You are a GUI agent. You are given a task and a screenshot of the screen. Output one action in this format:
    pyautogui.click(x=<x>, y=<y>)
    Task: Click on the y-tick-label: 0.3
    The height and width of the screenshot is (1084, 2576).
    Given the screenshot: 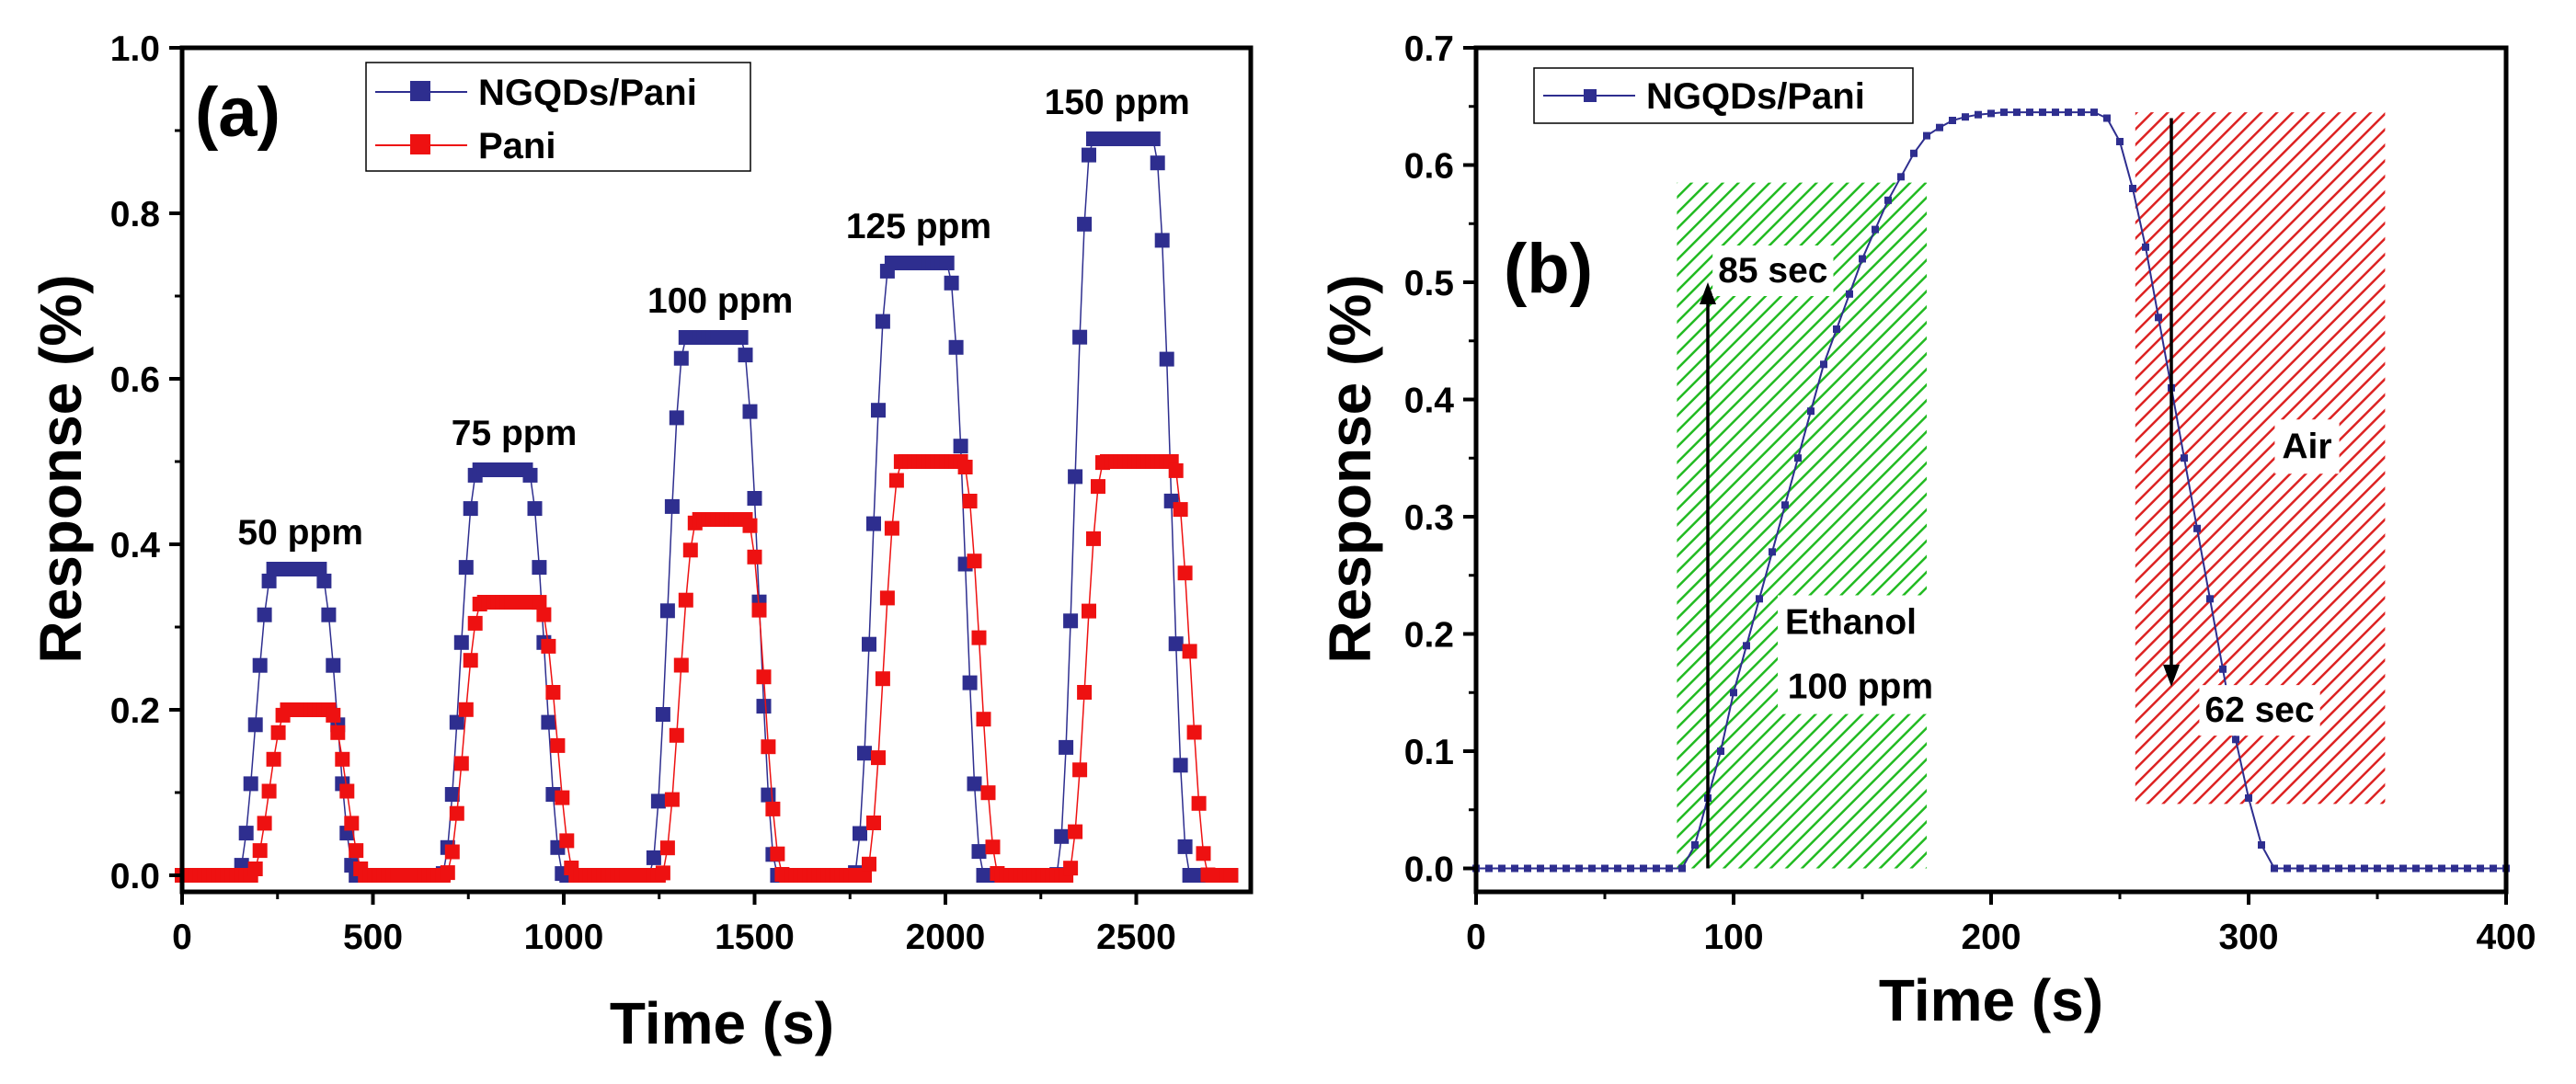 What is the action you would take?
    pyautogui.click(x=1429, y=518)
    